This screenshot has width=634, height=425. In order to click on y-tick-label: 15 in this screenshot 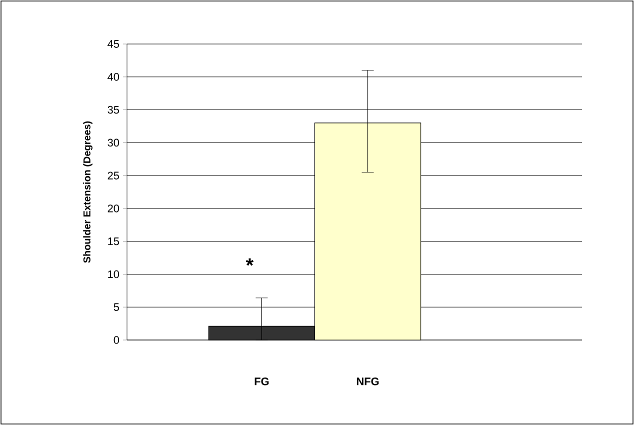, I will do `click(114, 242)`.